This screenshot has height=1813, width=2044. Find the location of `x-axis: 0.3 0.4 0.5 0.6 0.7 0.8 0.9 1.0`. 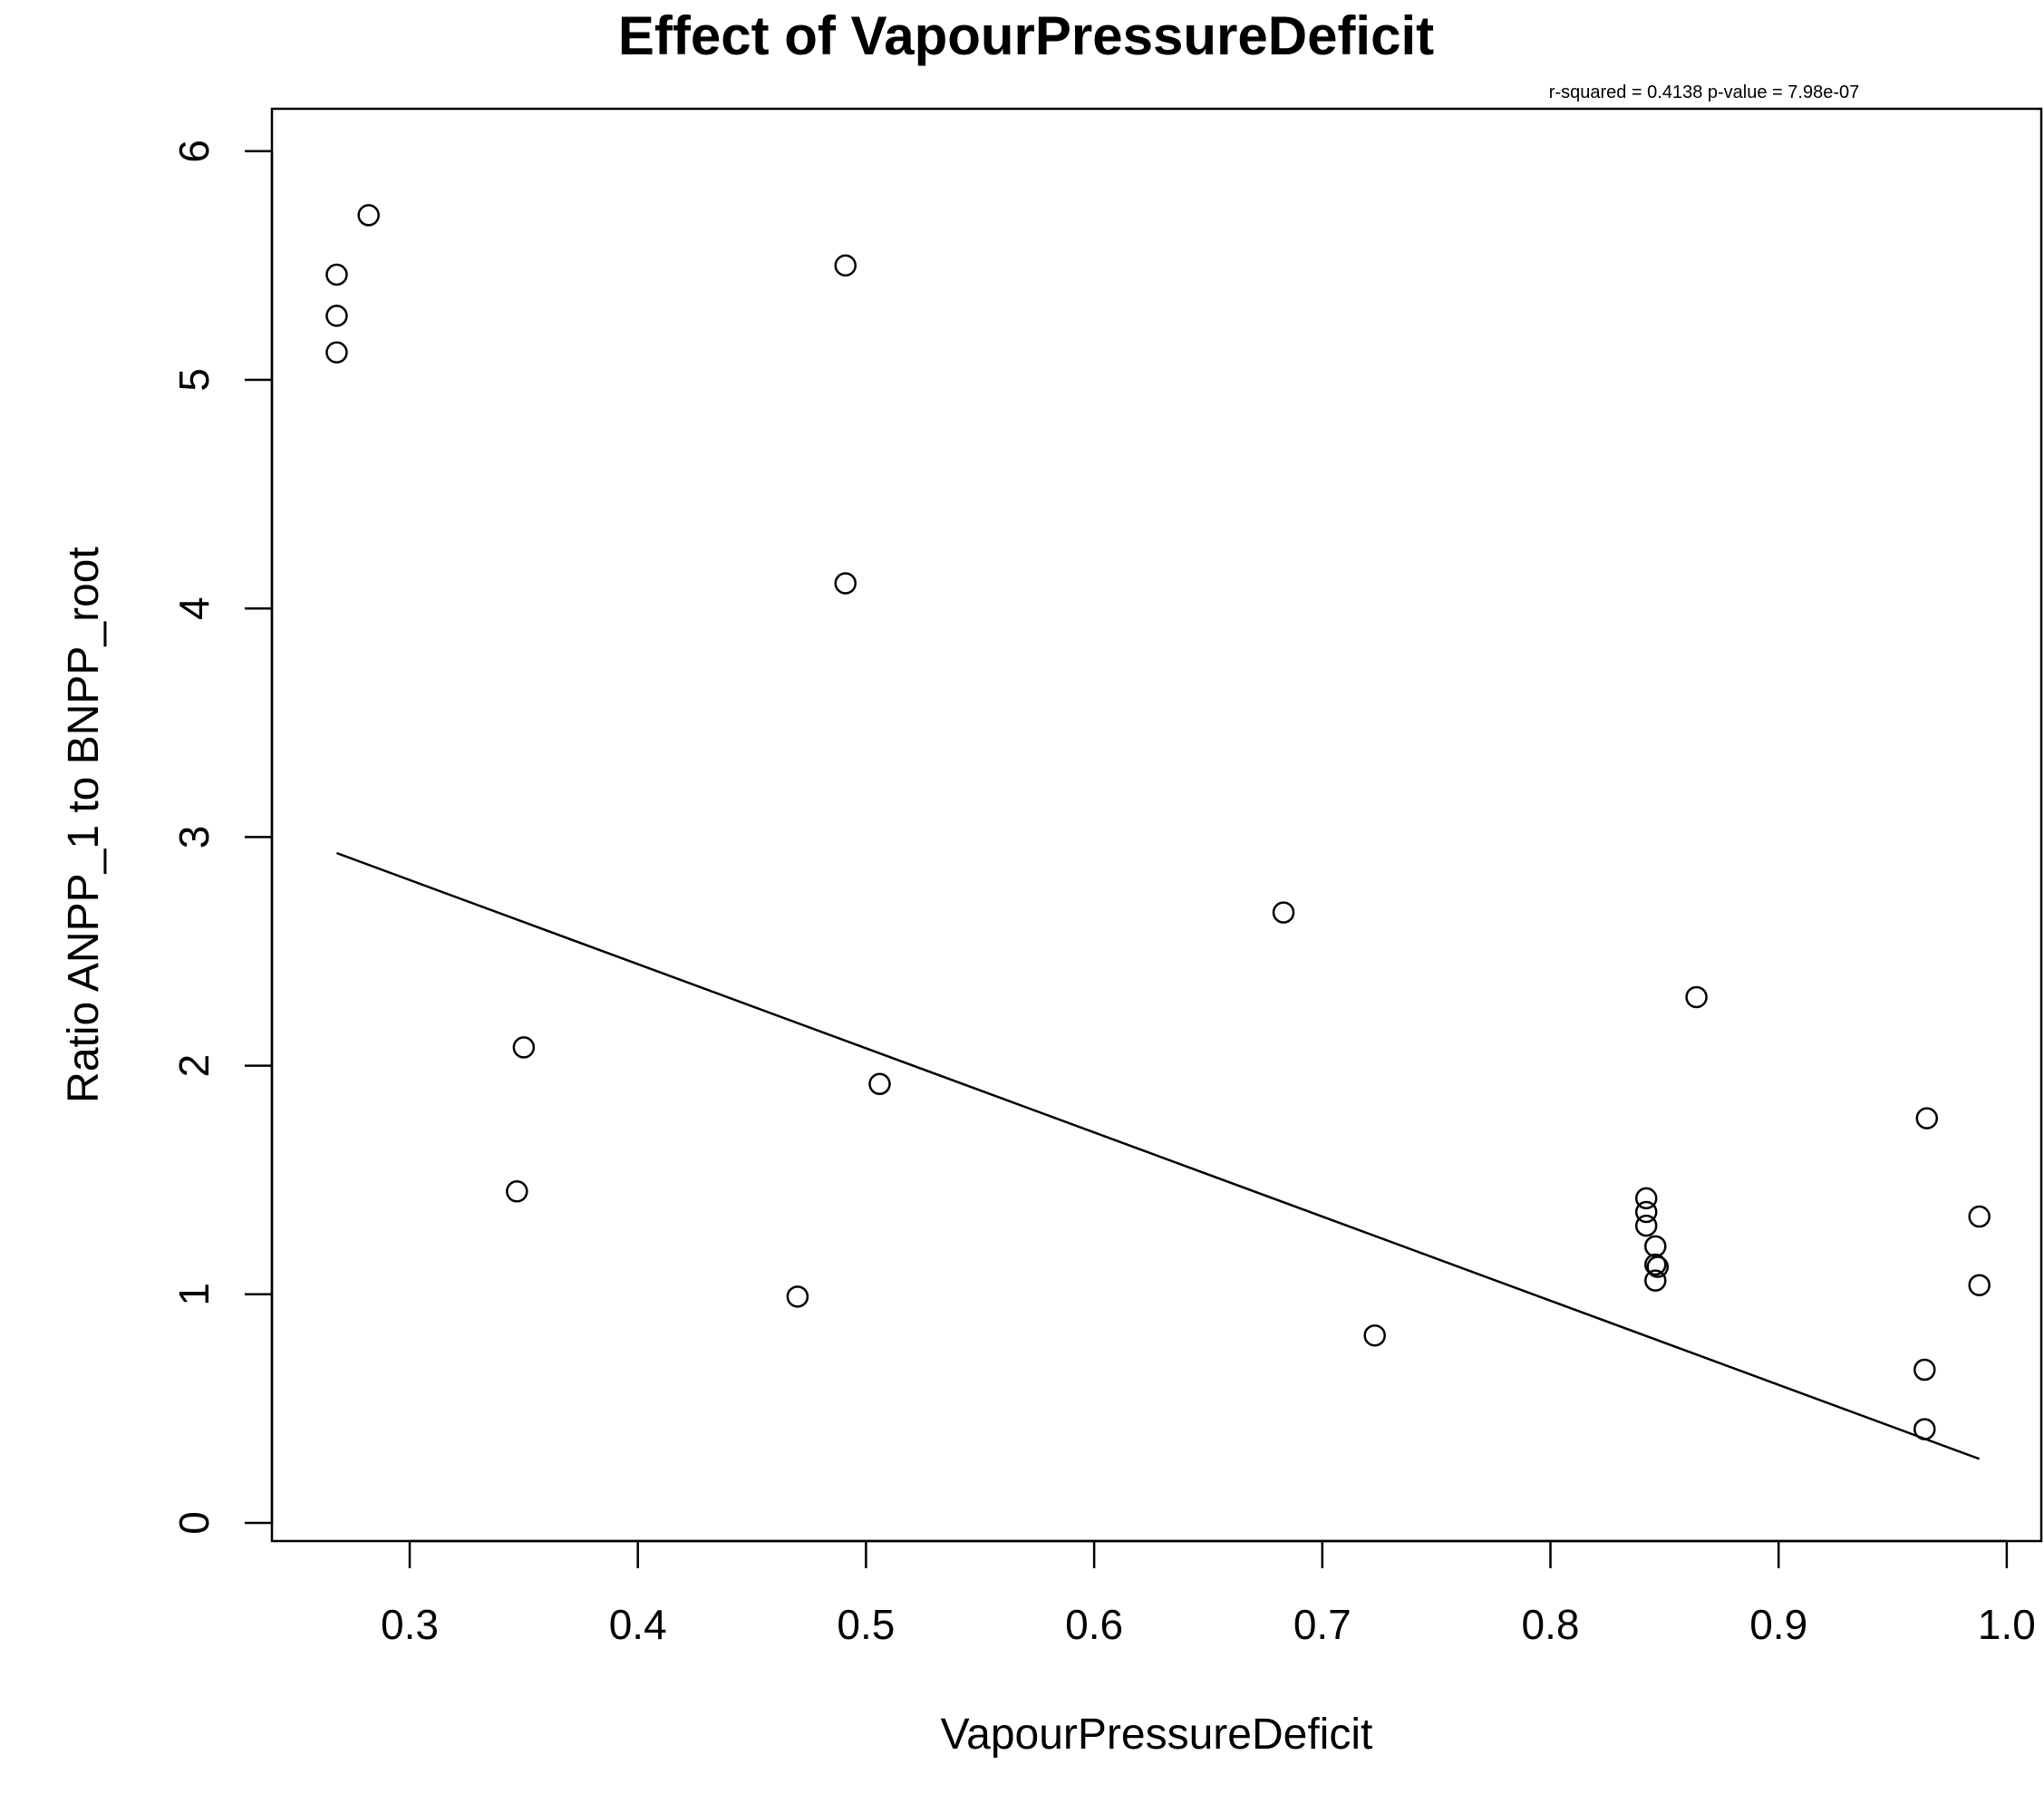

x-axis: 0.3 0.4 0.5 0.6 0.7 0.8 0.9 1.0 is located at coordinates (1208, 1593).